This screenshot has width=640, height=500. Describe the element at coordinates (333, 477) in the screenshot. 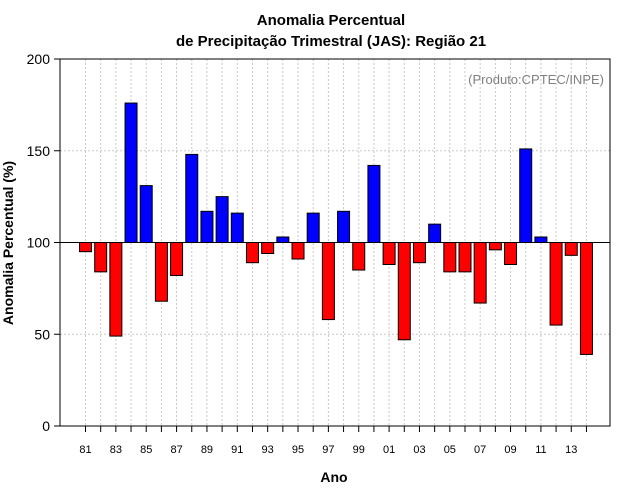

I see `x-axis-label: Ano` at that location.